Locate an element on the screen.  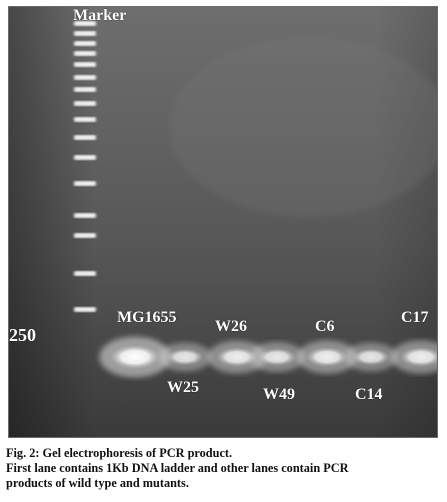
lane-label-w49: W49 is located at coordinates (279, 394).